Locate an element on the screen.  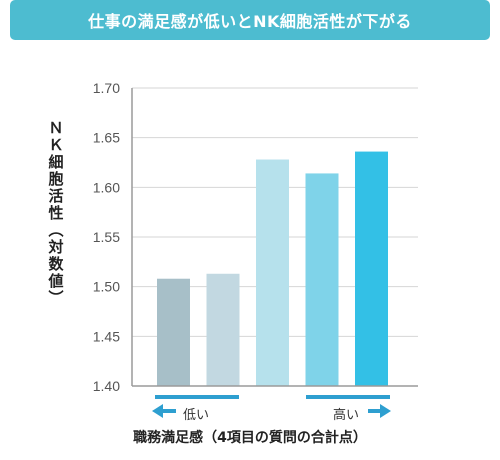
y-tick-label: 1.70 is located at coordinates (106, 88).